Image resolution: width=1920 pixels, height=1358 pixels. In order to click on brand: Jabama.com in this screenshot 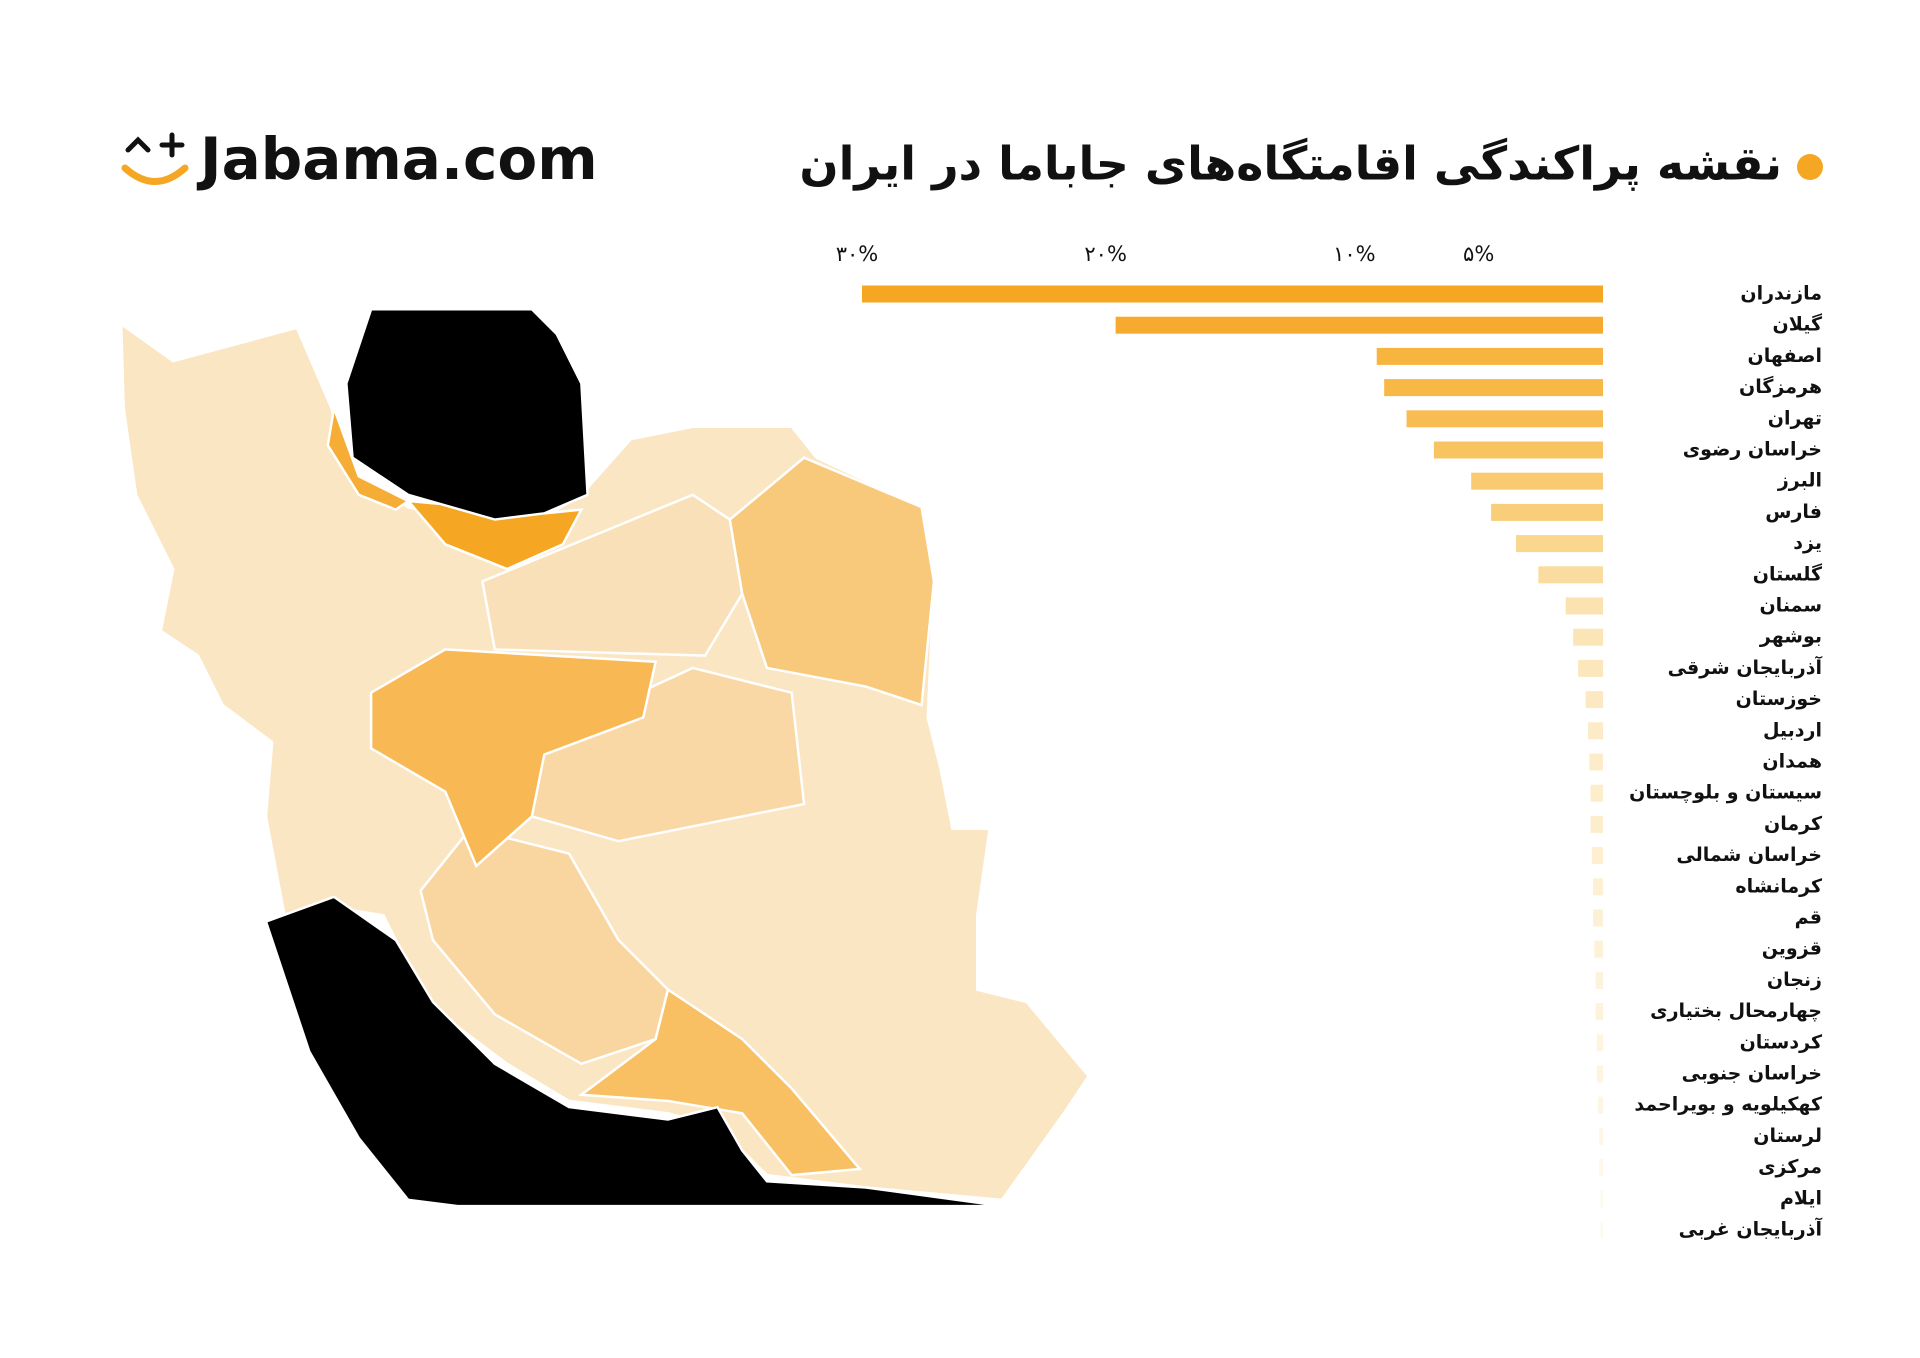, I will do `click(397, 159)`.